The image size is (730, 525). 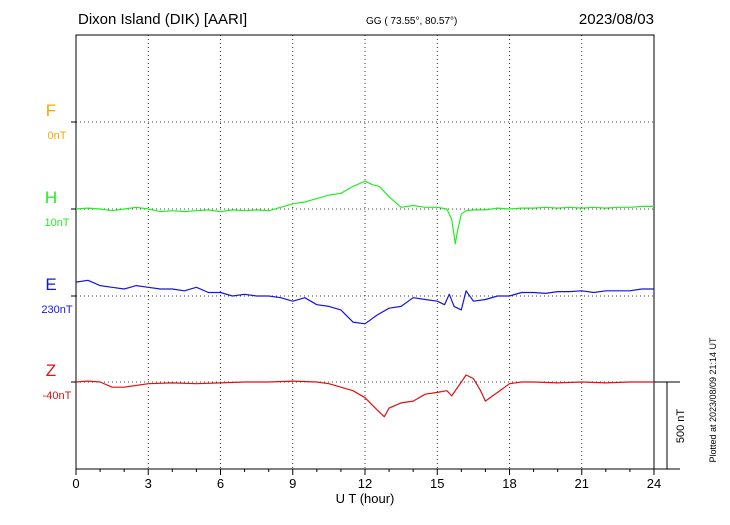 I want to click on trace-E, so click(x=364, y=302).